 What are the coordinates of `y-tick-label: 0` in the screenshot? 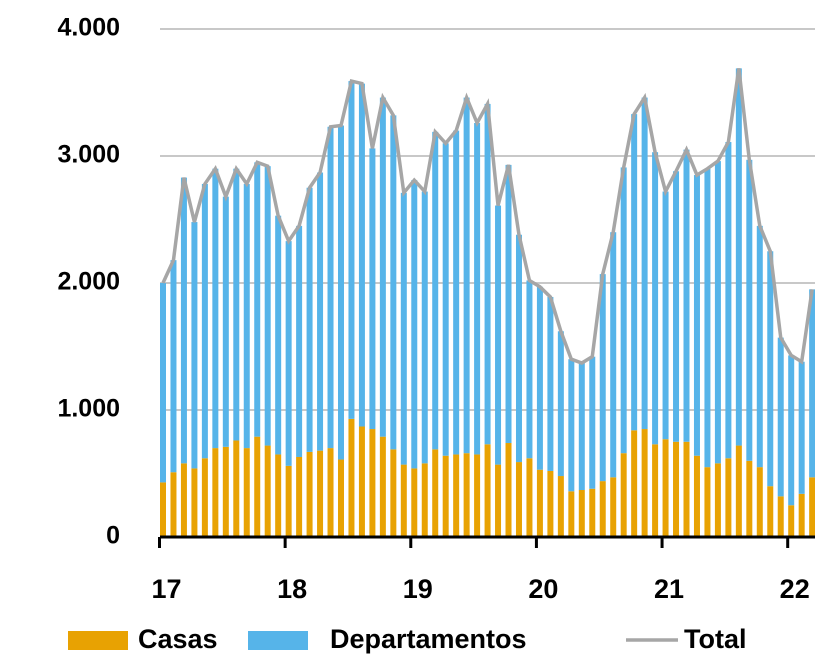 It's located at (113, 536).